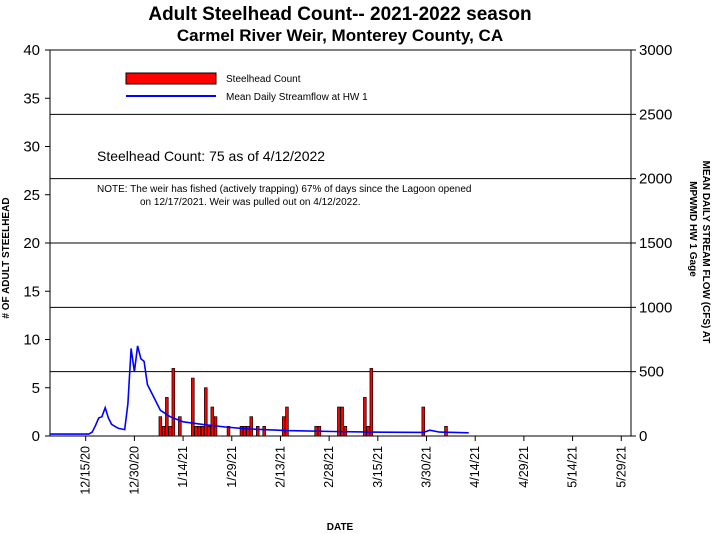 The width and height of the screenshot is (713, 534). I want to click on right-tick-label: 3000, so click(655, 50).